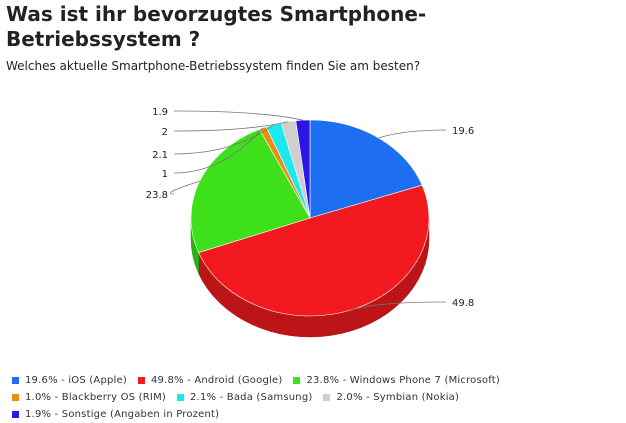 The image size is (626, 423). What do you see at coordinates (95, 397) in the screenshot?
I see `legend-label: 1.0% - Blackberry OS (RIM)` at bounding box center [95, 397].